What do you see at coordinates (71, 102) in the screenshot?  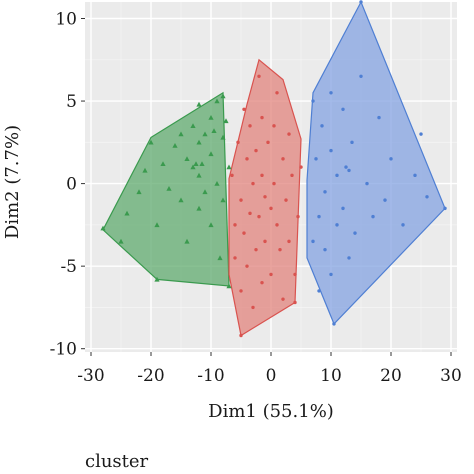 I see `y-tick-label: 5` at bounding box center [71, 102].